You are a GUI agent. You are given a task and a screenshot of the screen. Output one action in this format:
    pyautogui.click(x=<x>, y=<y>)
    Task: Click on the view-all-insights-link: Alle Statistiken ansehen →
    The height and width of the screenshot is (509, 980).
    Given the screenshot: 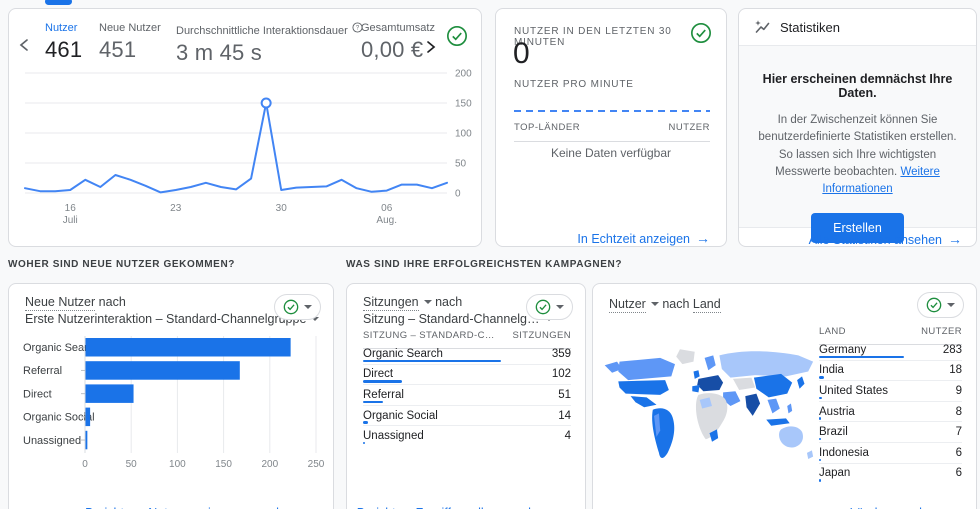 What is the action you would take?
    pyautogui.click(x=885, y=239)
    